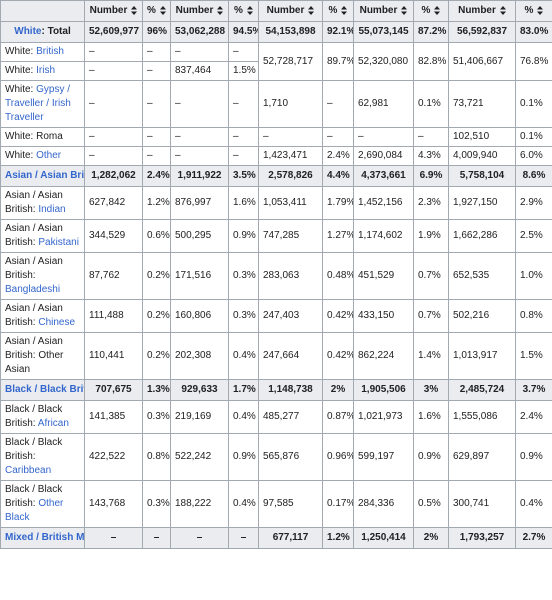  What do you see at coordinates (34, 136) in the screenshot?
I see `label-text: White: Roma` at bounding box center [34, 136].